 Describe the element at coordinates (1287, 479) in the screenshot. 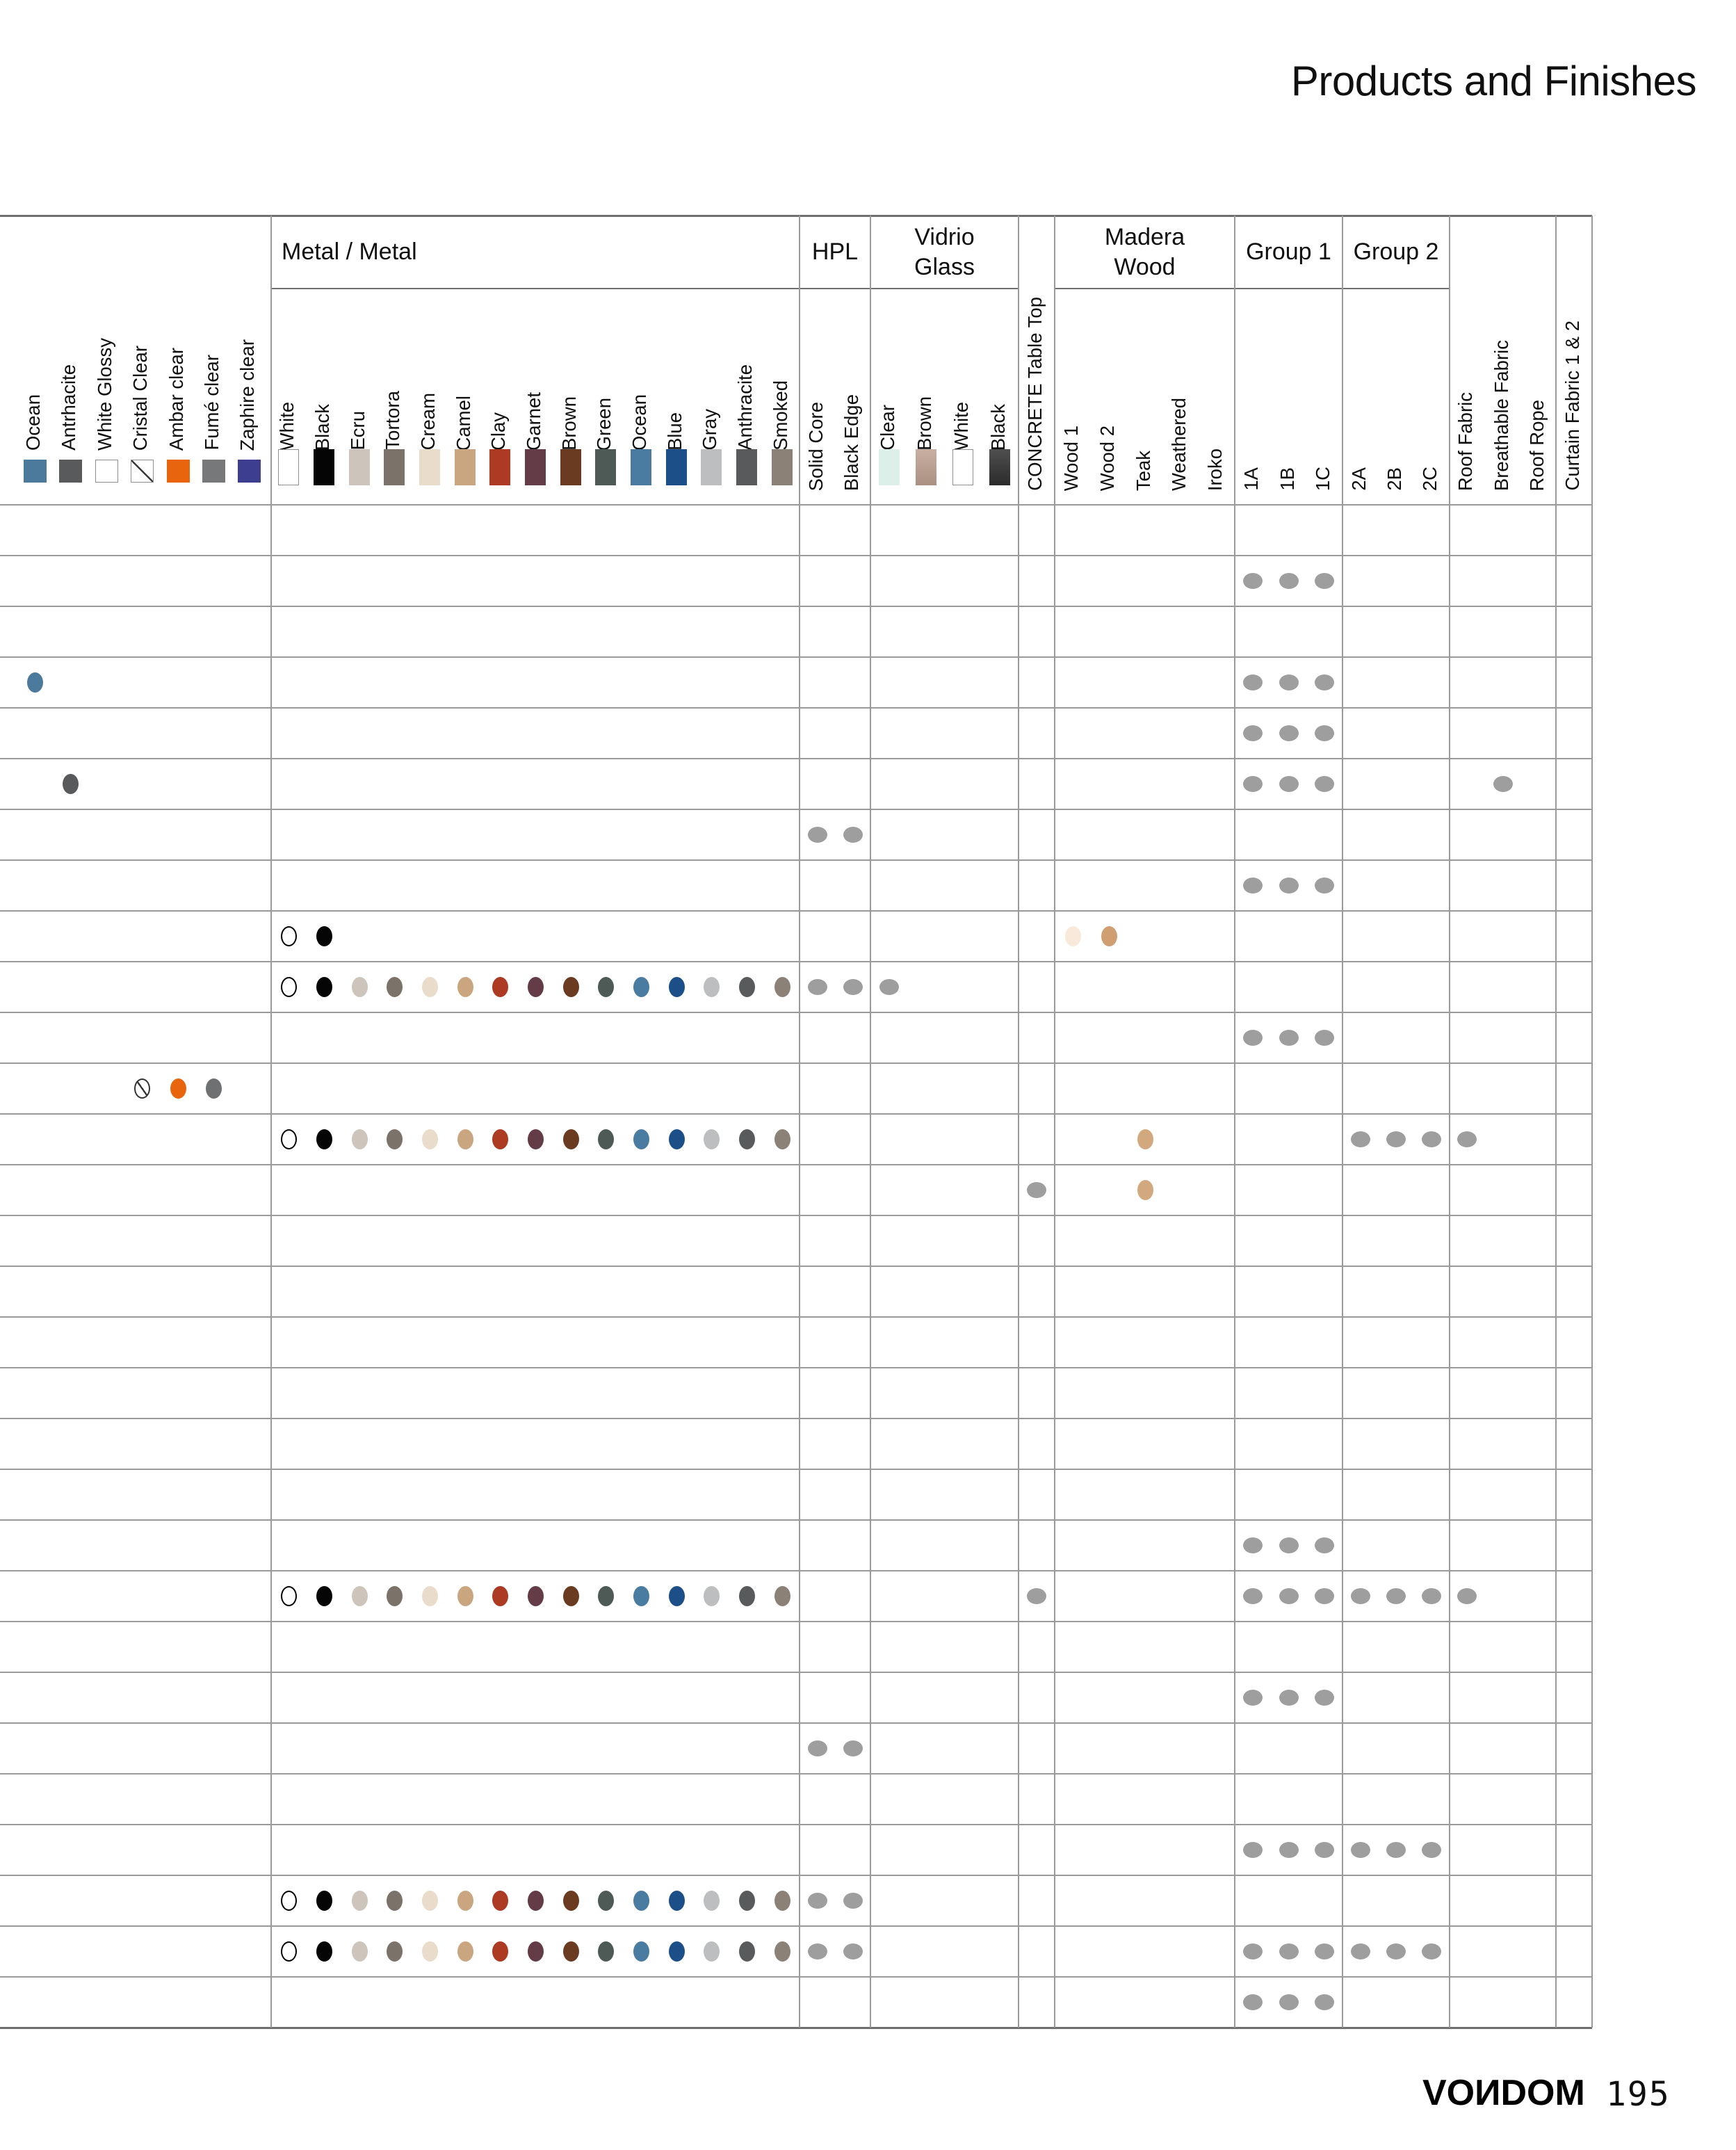

I see `column-label-g1b: 1B` at that location.